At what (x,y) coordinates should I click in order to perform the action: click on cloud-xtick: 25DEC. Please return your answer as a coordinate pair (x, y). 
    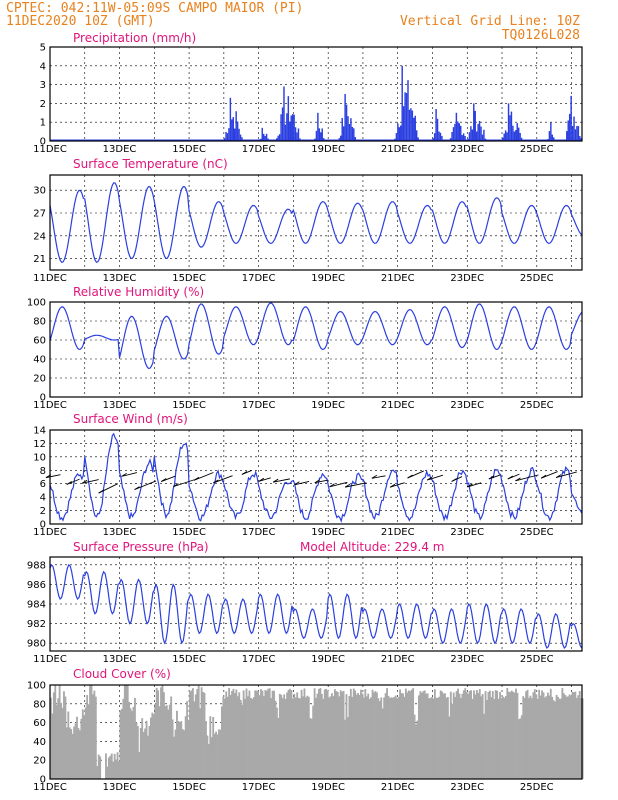
    Looking at the image, I should click on (537, 787).